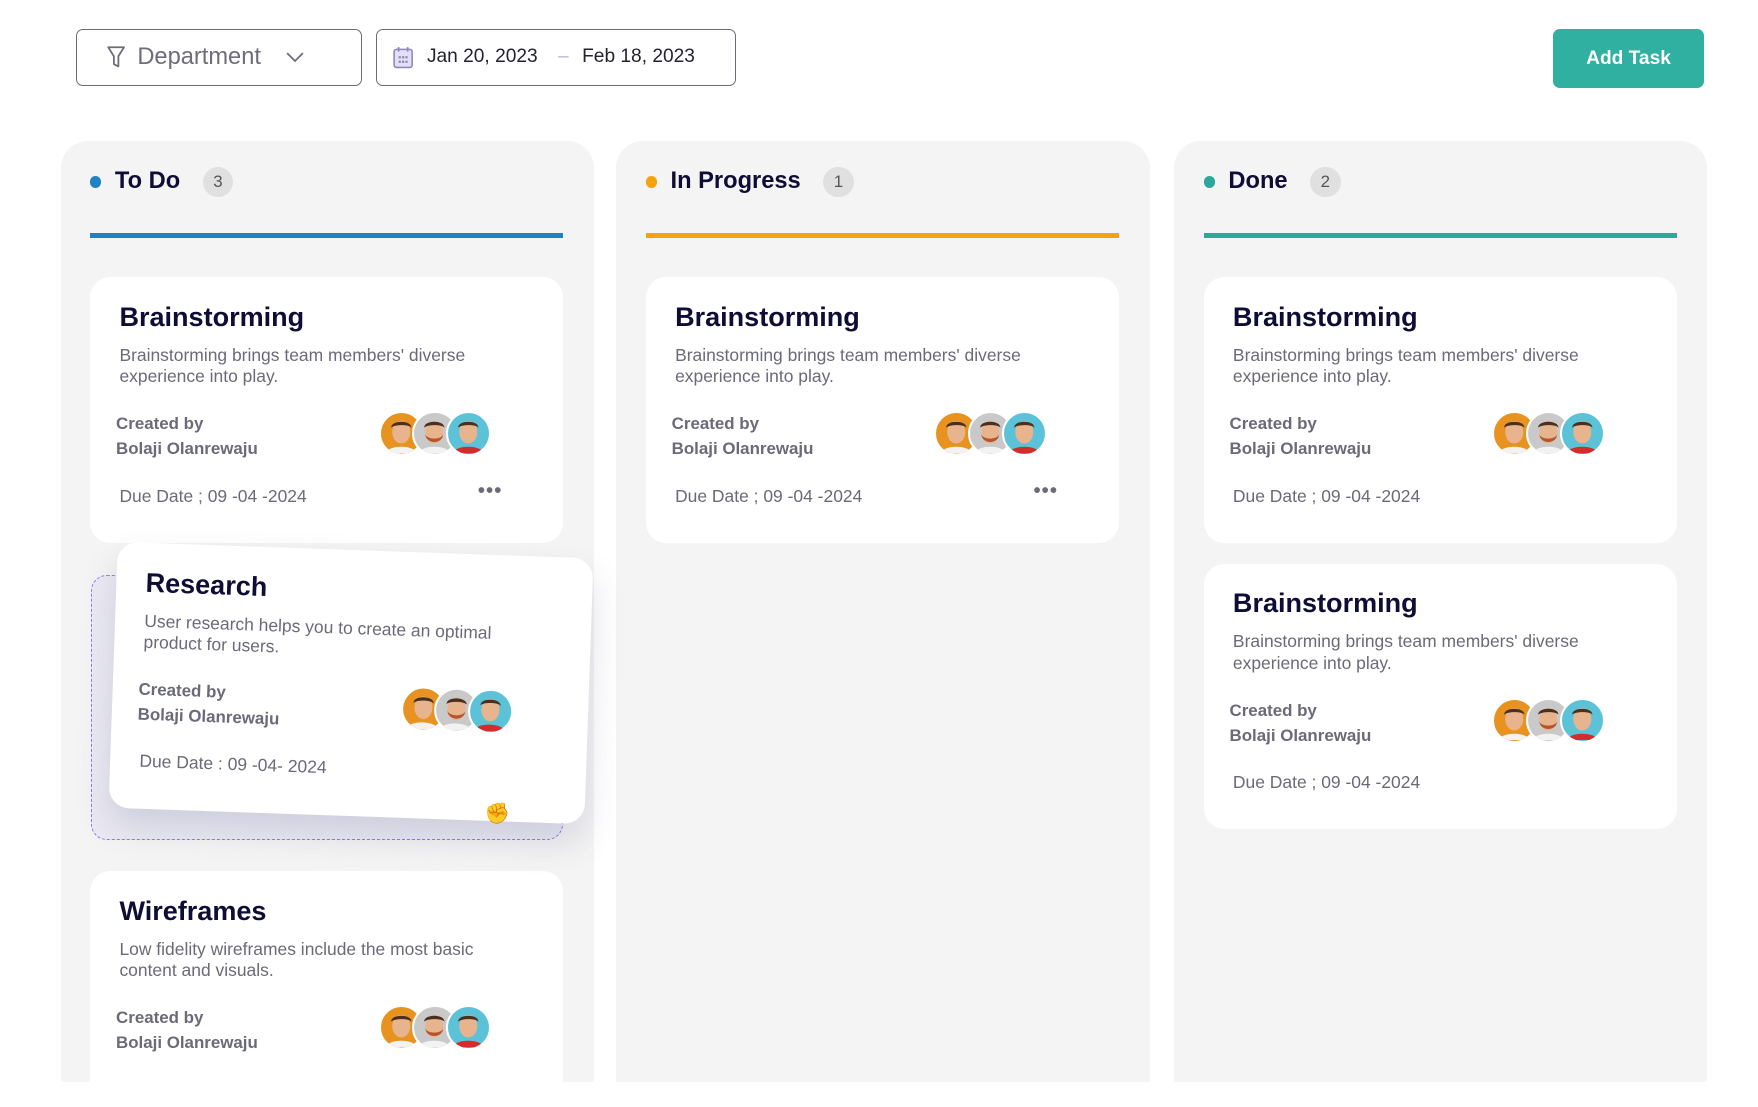  Describe the element at coordinates (1325, 182) in the screenshot. I see `task-count-badge: 2` at that location.